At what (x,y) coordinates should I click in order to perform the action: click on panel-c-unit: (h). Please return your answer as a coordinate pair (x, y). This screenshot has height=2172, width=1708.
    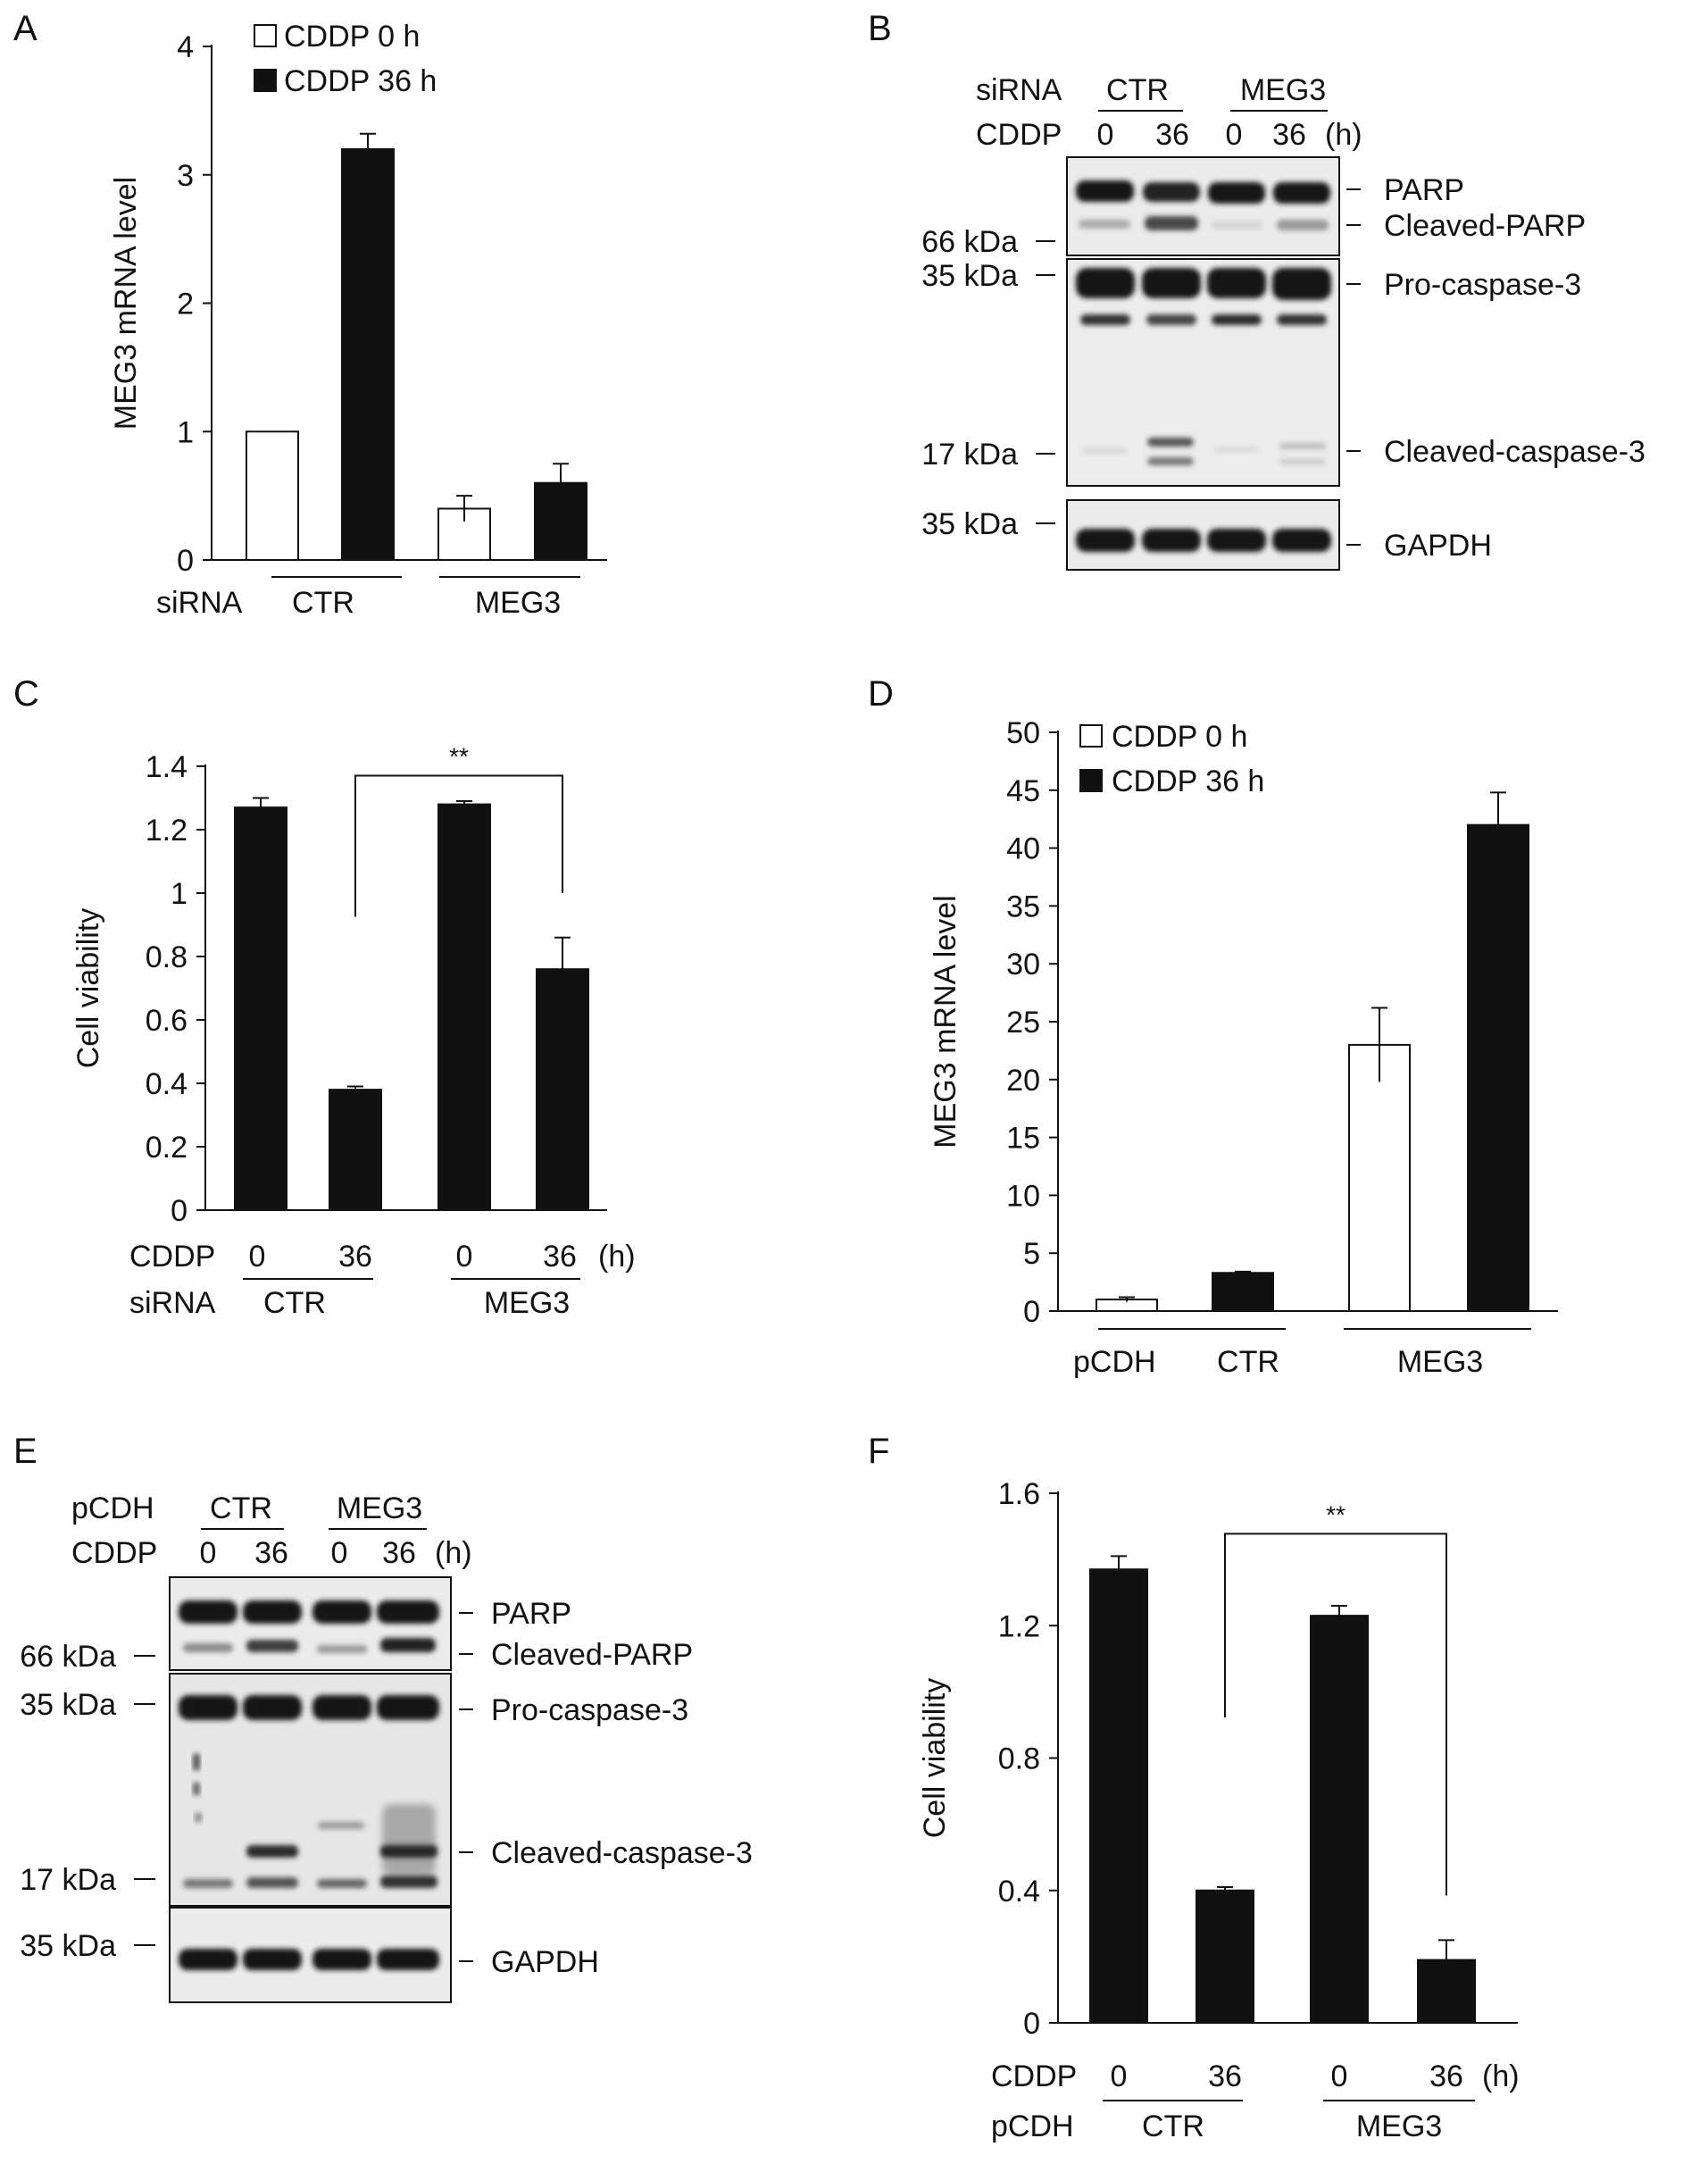
    Looking at the image, I should click on (617, 1257).